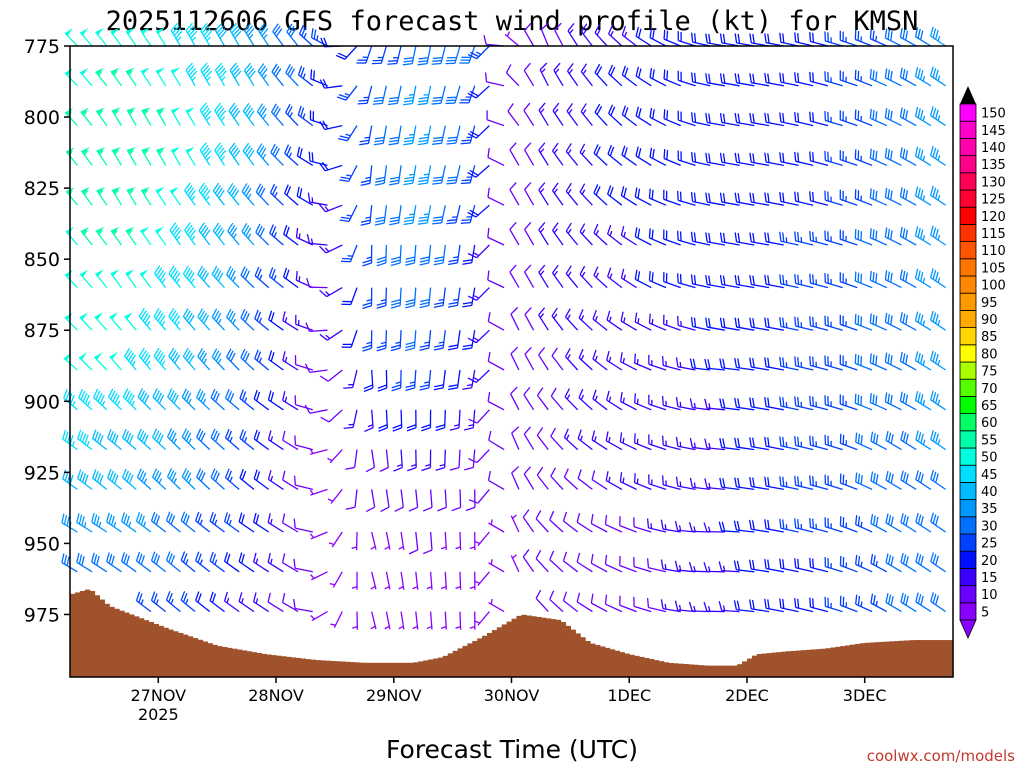  I want to click on x-tick-label: 2DEC, so click(747, 695).